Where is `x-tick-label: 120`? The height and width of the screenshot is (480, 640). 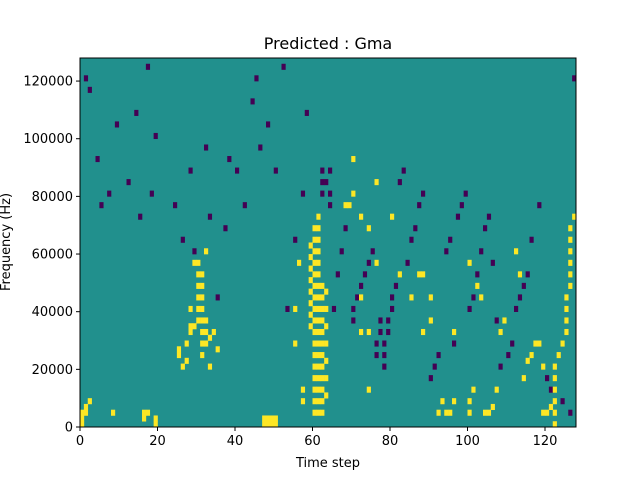
x-tick-label: 120 is located at coordinates (545, 441).